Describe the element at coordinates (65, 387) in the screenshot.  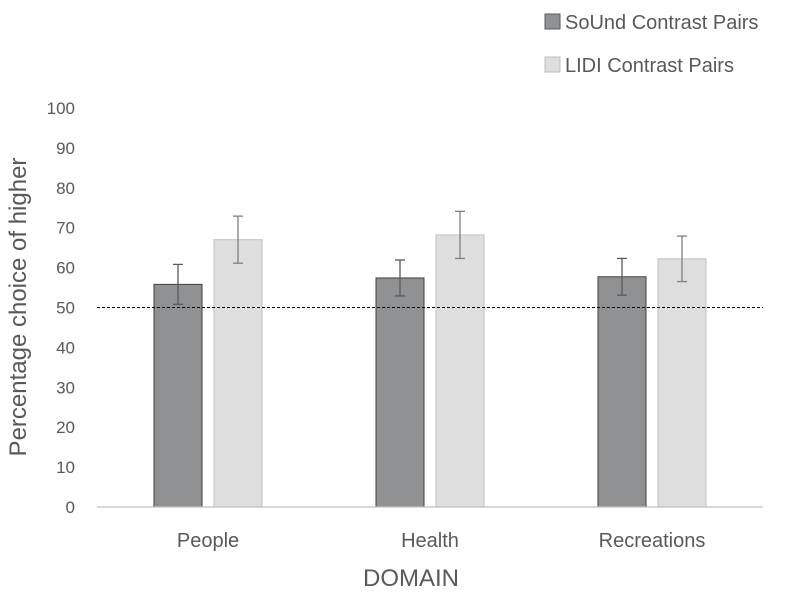
I see `y-tick-label: 30` at that location.